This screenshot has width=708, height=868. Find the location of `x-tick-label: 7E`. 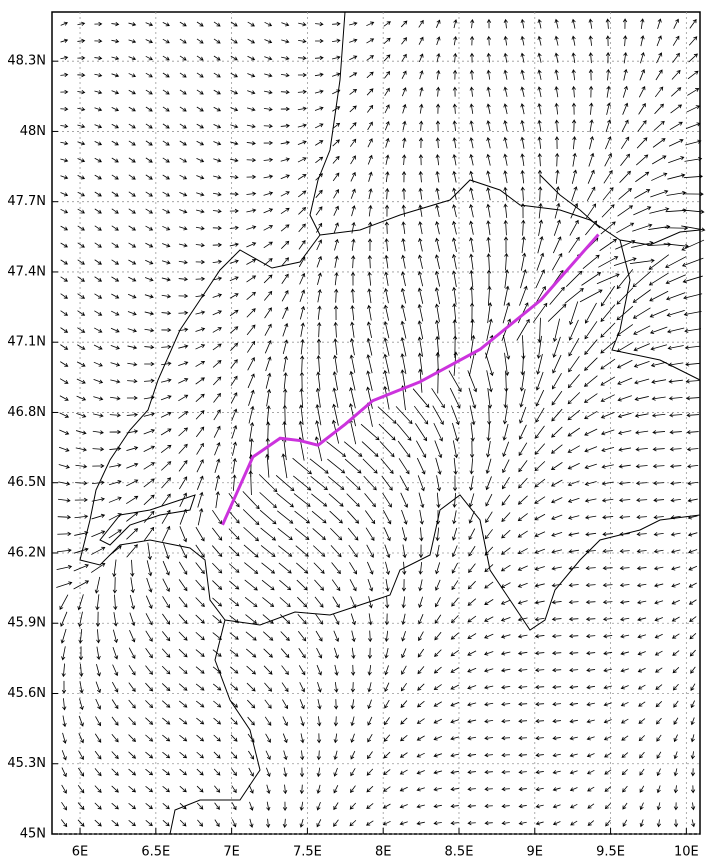

x-tick-label: 7E is located at coordinates (231, 852).